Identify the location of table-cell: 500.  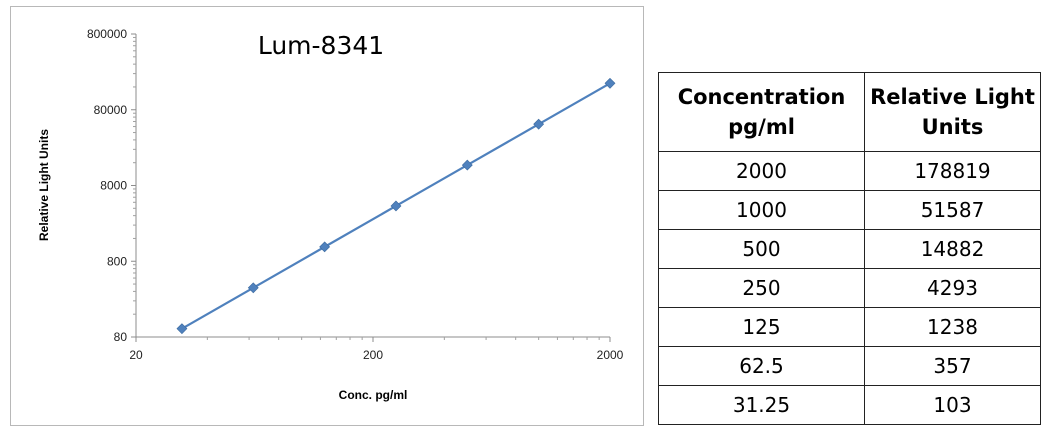
(761, 249).